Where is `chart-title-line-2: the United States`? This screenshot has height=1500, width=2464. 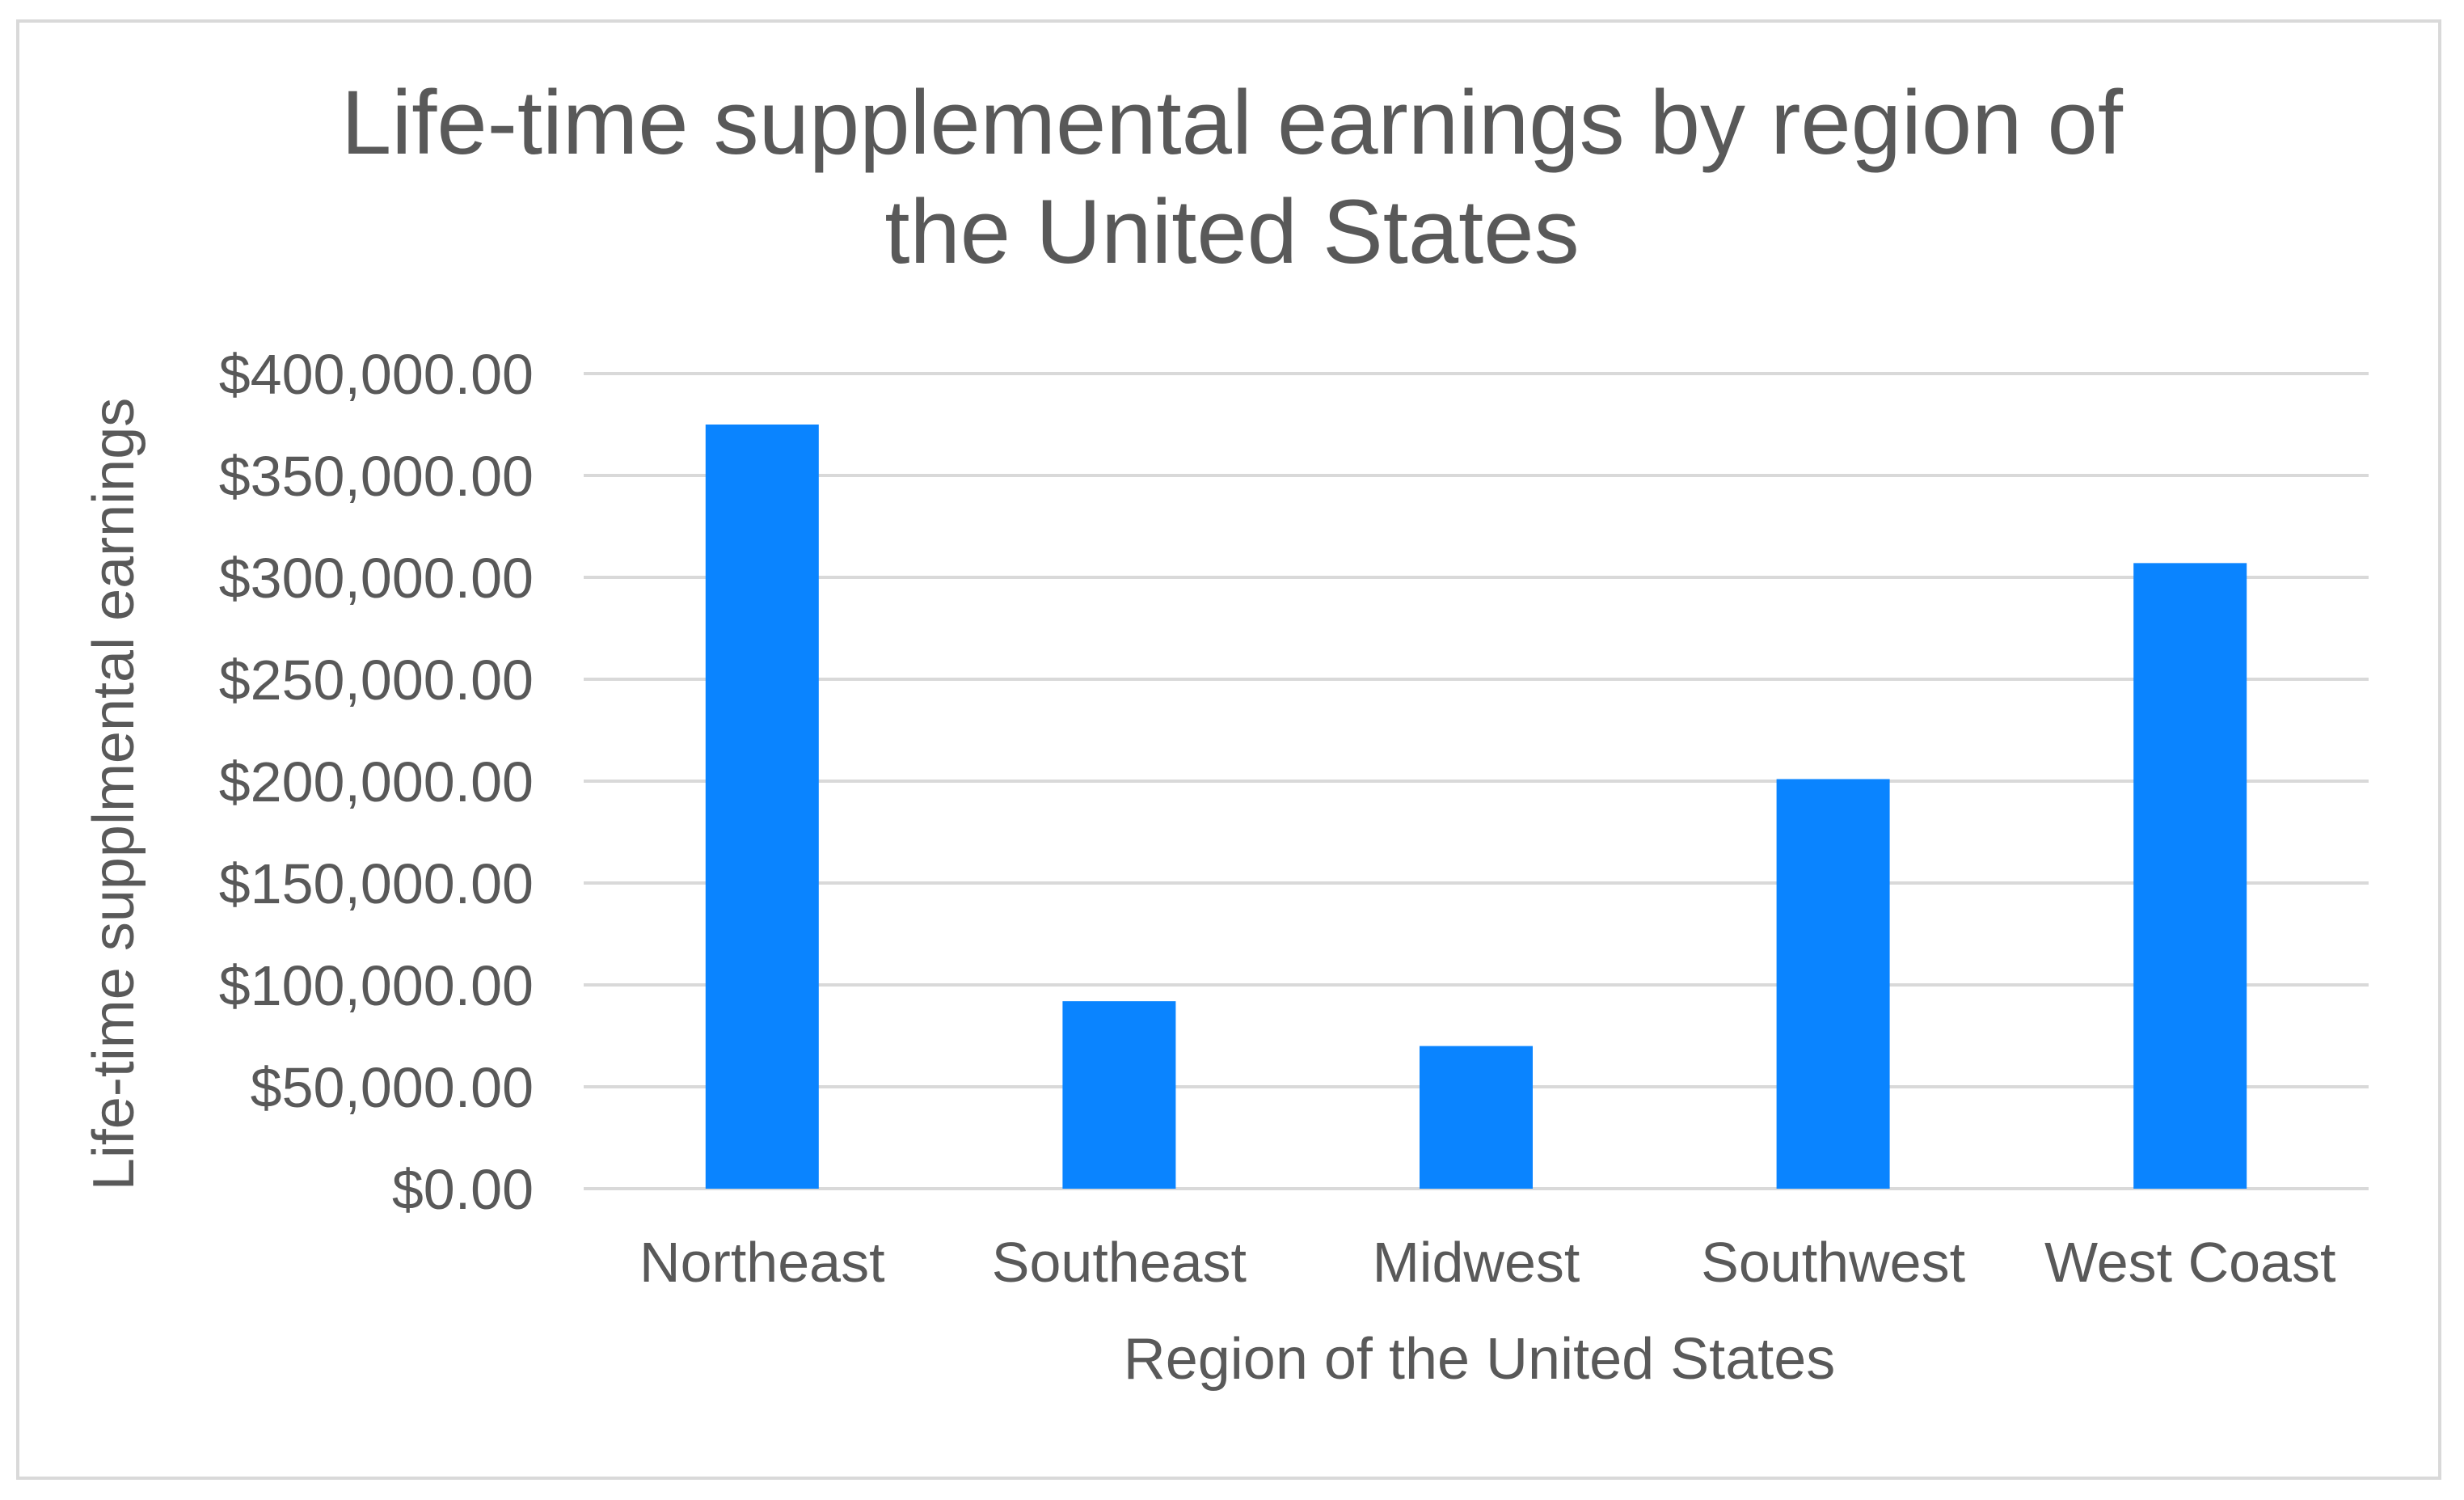 chart-title-line-2: the United States is located at coordinates (1232, 231).